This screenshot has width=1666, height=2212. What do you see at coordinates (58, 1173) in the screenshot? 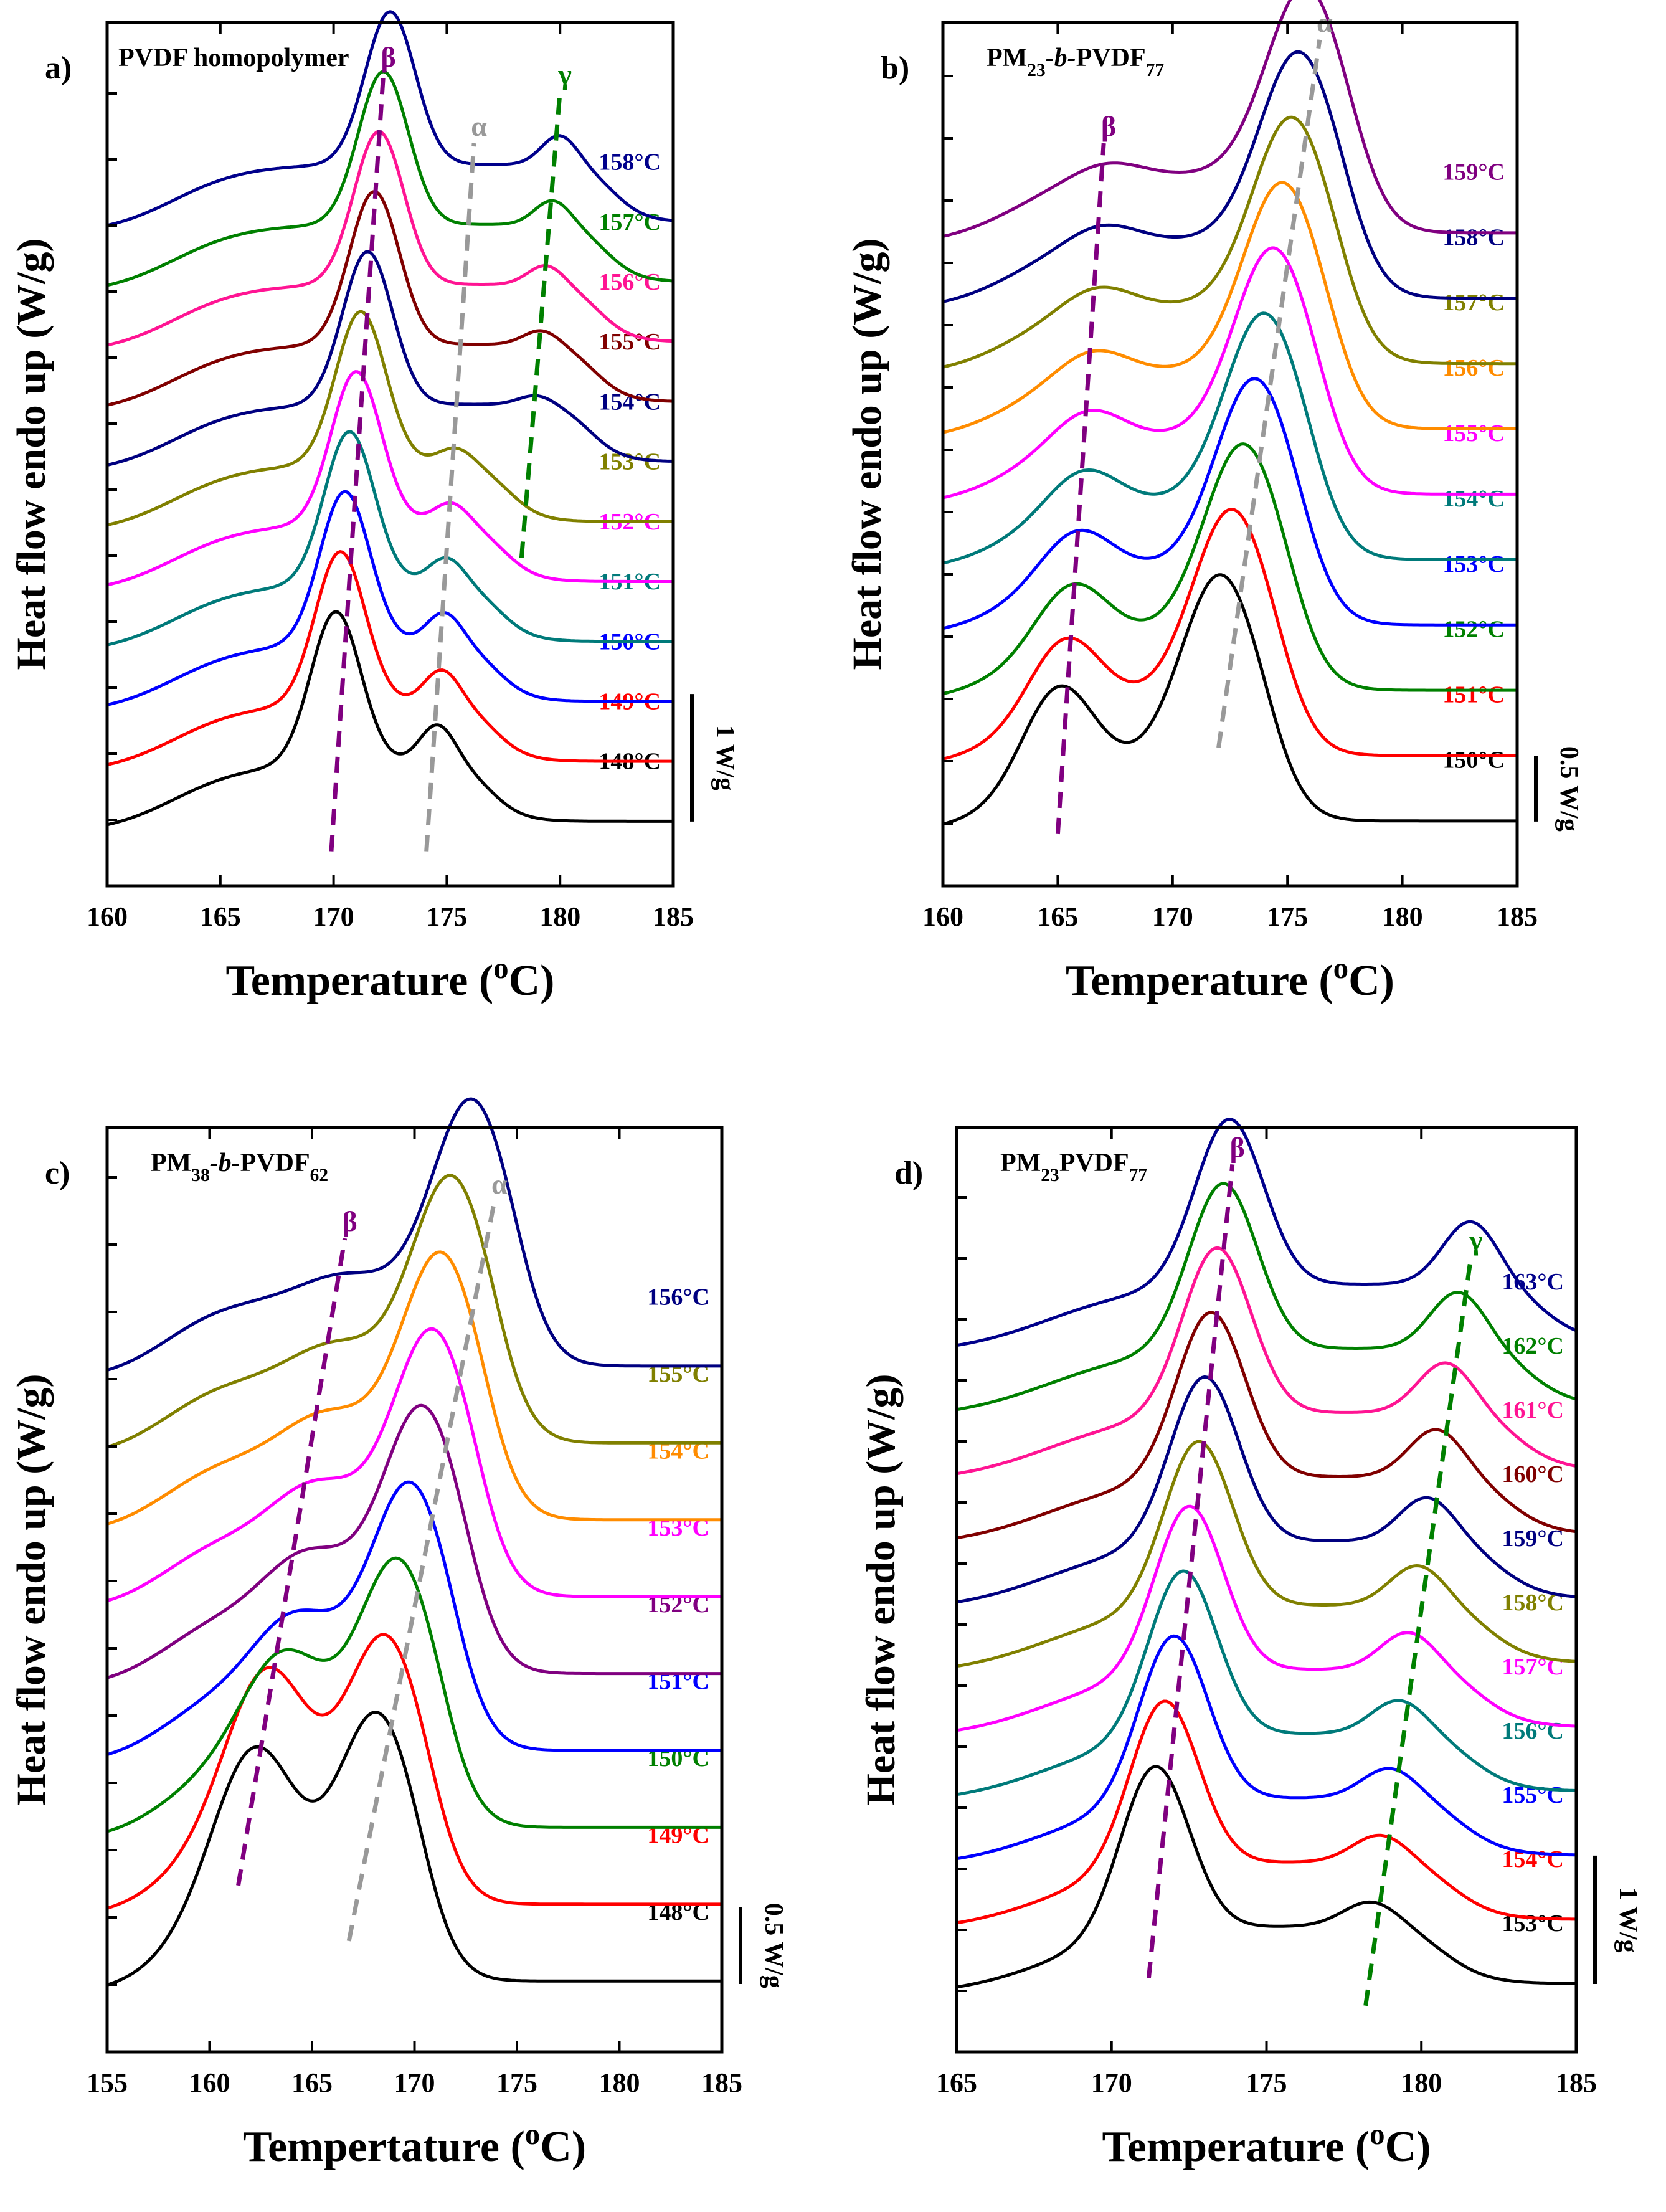
I see `panel-letter: c)` at bounding box center [58, 1173].